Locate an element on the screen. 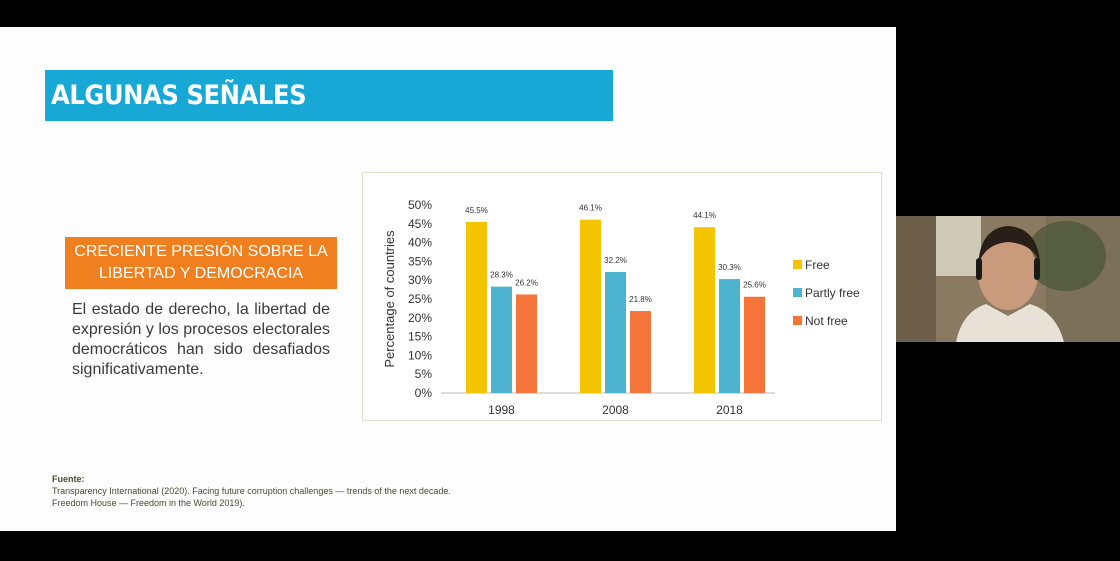 The height and width of the screenshot is (561, 1120). data-label: 28.3% is located at coordinates (501, 275).